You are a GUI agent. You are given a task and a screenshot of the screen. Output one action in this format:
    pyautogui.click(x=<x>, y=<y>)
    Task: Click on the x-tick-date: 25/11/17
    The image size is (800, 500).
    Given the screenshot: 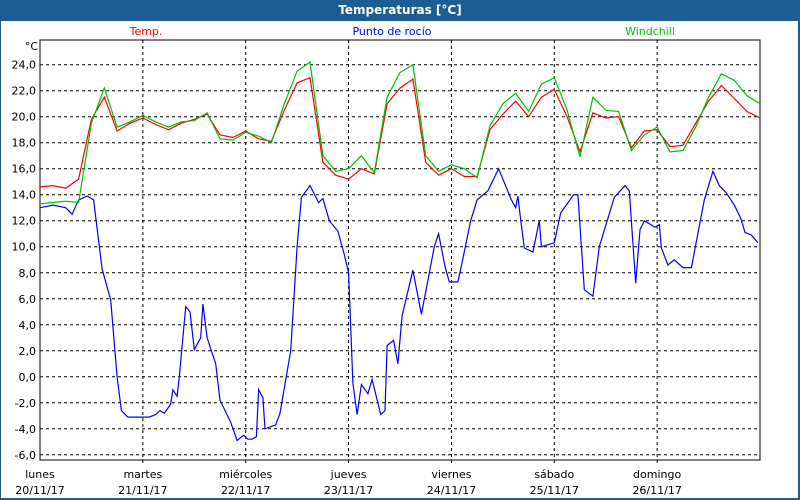 What is the action you would take?
    pyautogui.click(x=554, y=490)
    